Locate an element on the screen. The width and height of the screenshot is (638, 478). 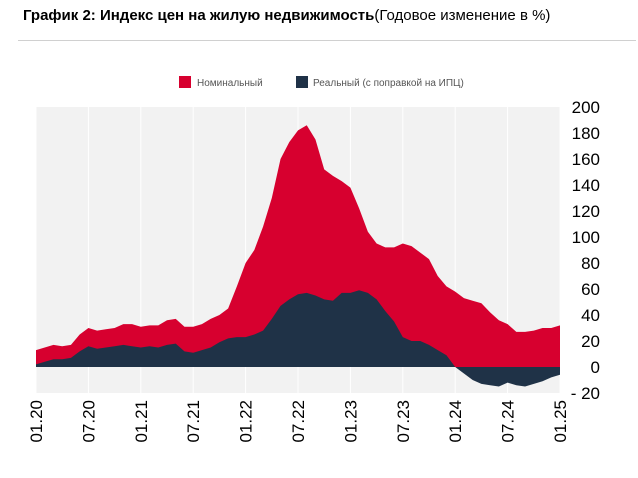
y-tick-label: 80 is located at coordinates (590, 263).